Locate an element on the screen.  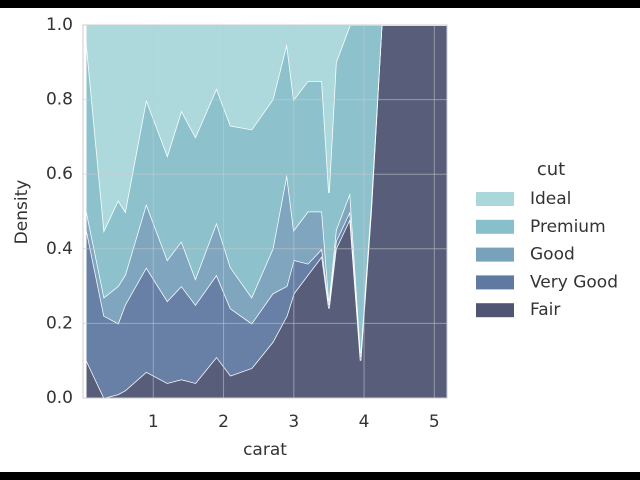
y-tick-label: 0.6 is located at coordinates (59, 174).